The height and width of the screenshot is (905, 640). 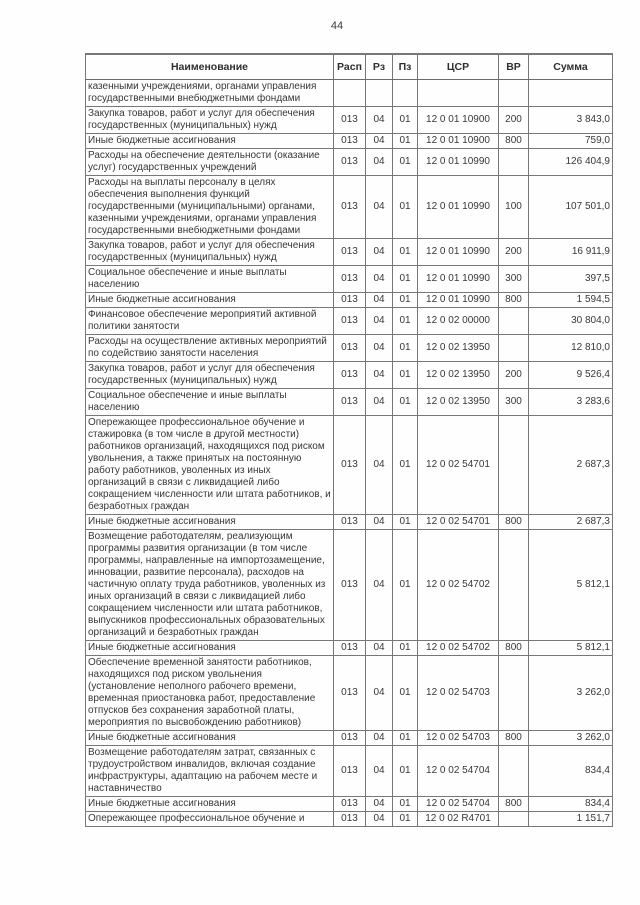 I want to click on column-header-pz: Пз, so click(x=405, y=66).